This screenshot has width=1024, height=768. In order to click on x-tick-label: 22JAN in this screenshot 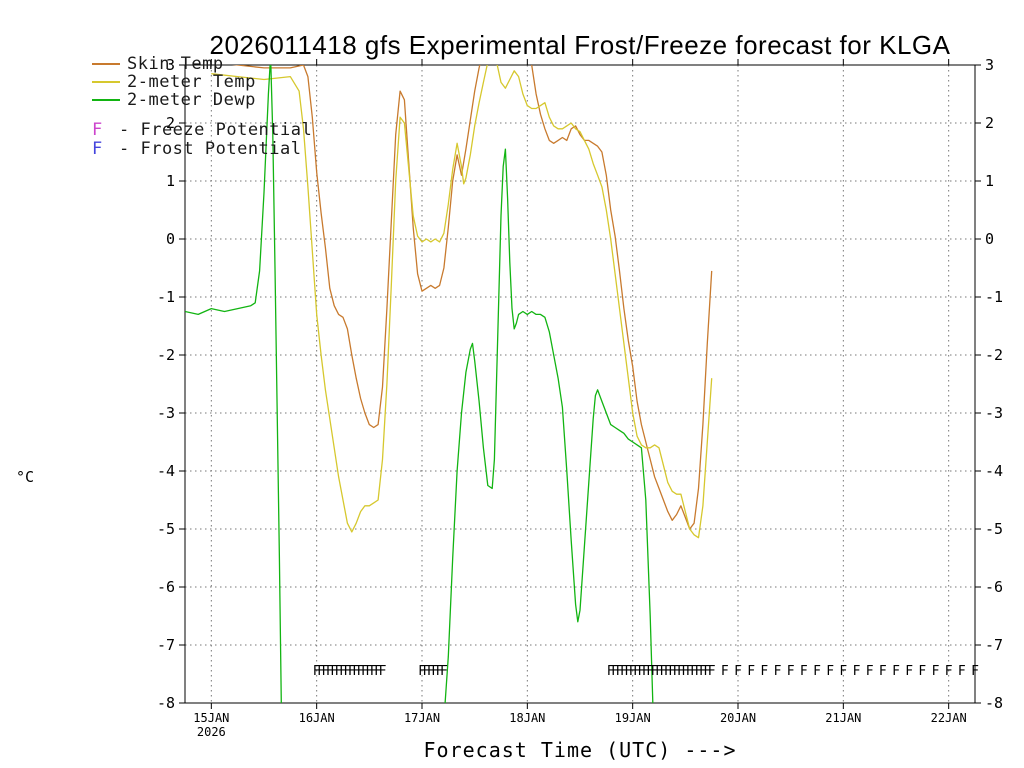, I will do `click(949, 718)`.